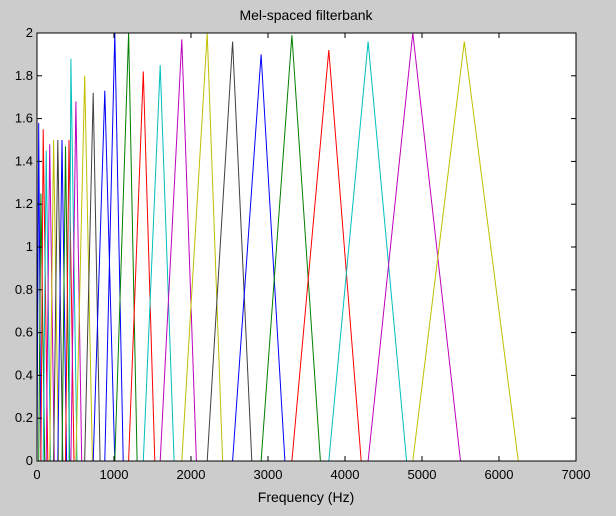  I want to click on x-tick-label: 1000, so click(114, 474).